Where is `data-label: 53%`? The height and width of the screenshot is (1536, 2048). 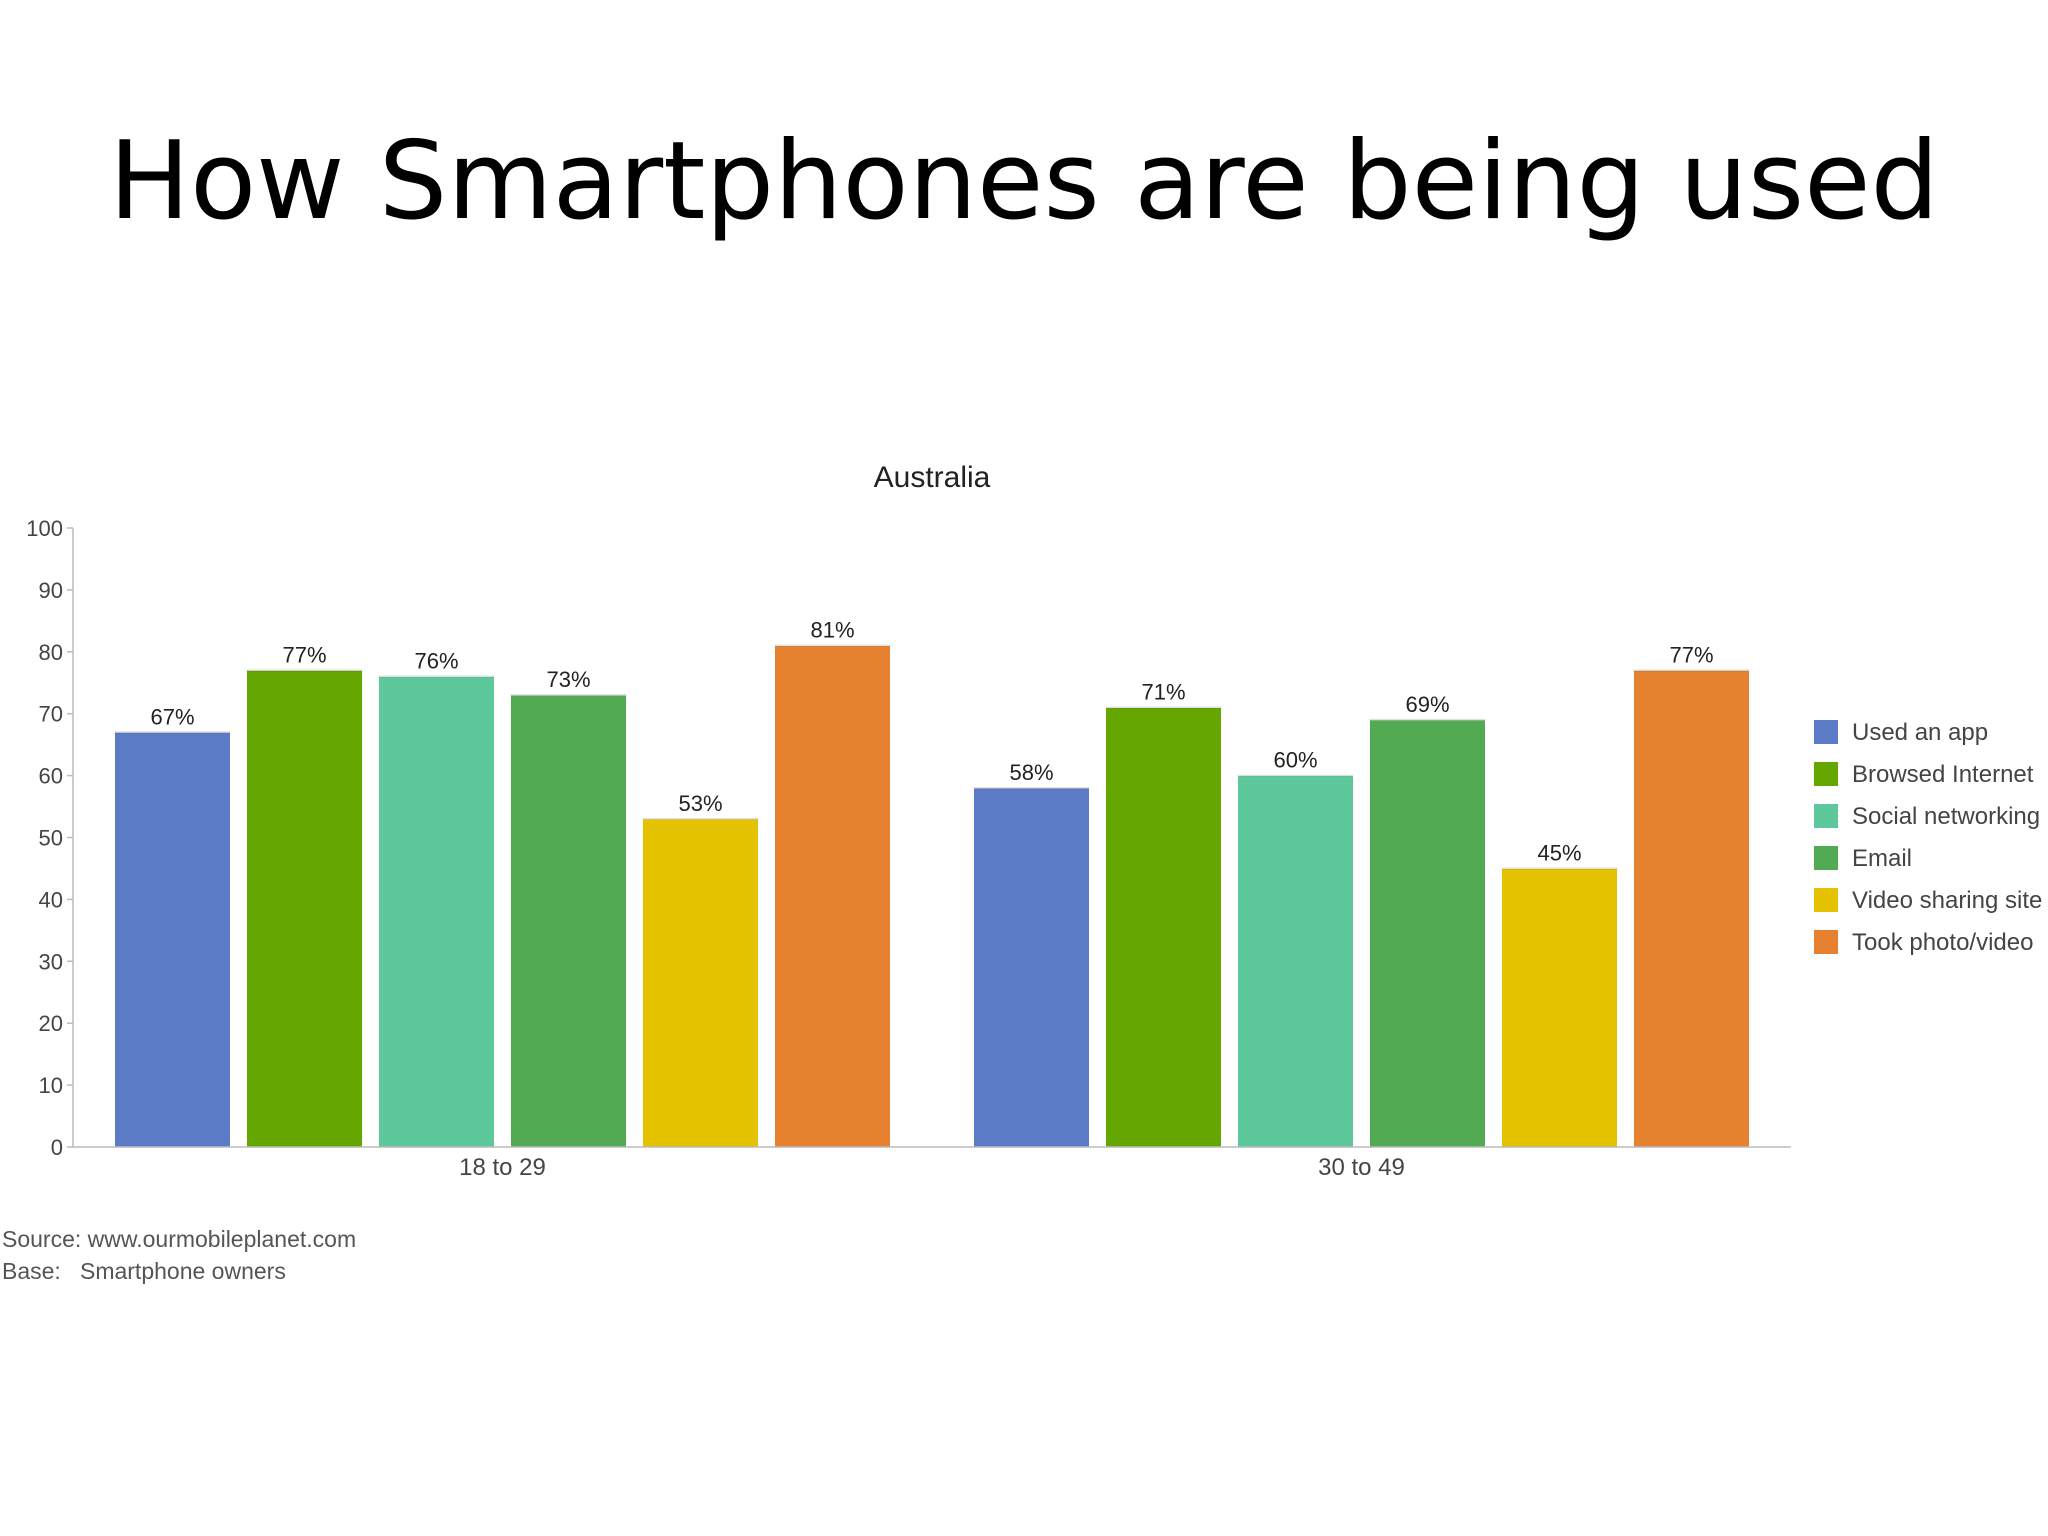 data-label: 53% is located at coordinates (700, 803).